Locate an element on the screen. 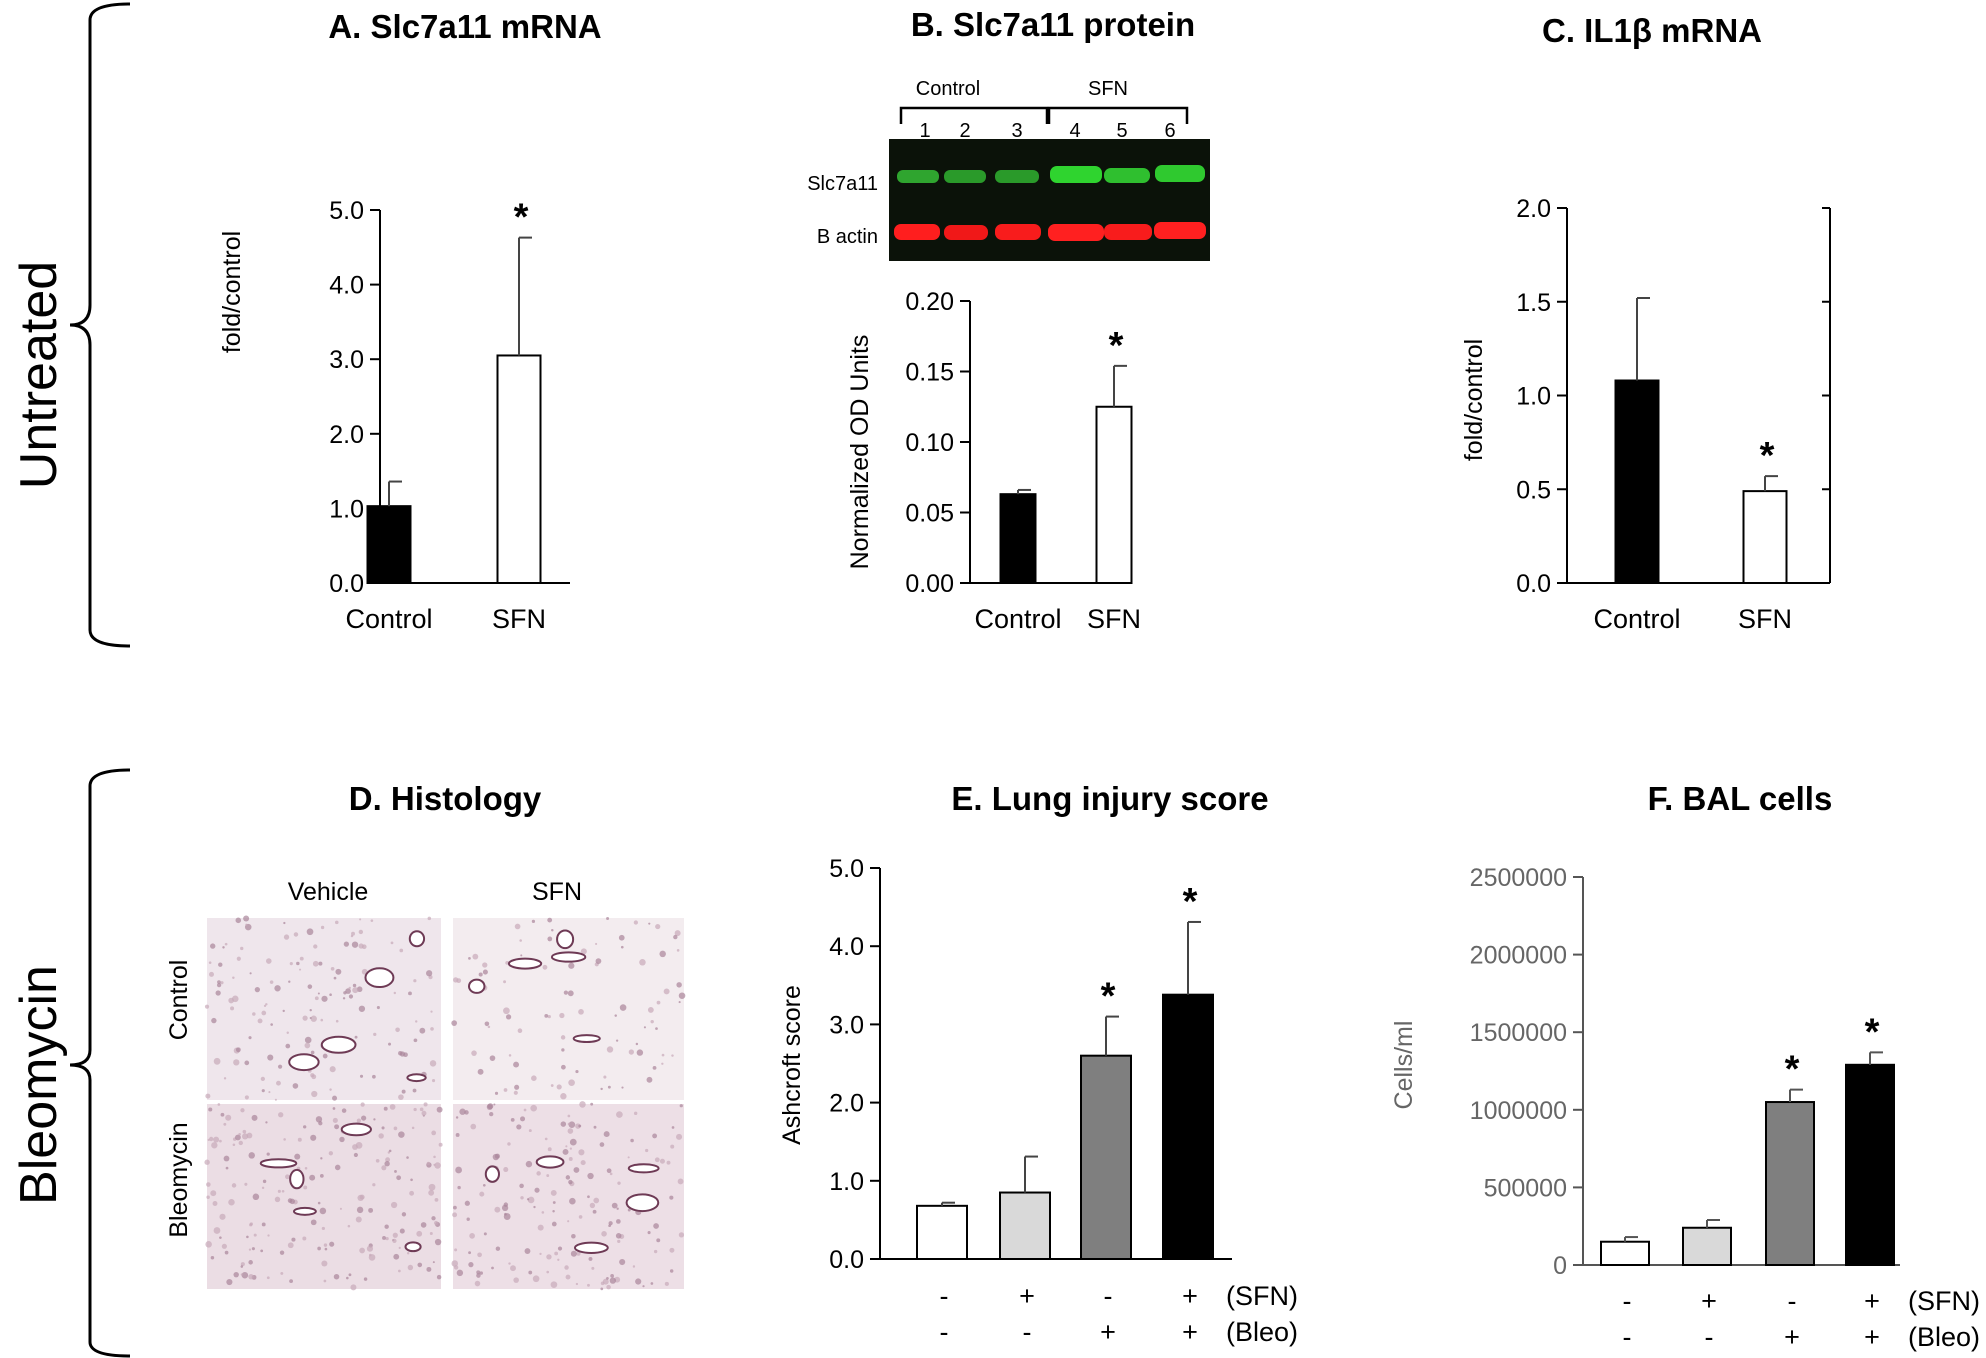  histology-row-bleomycin: Bleomycin is located at coordinates (179, 1179).